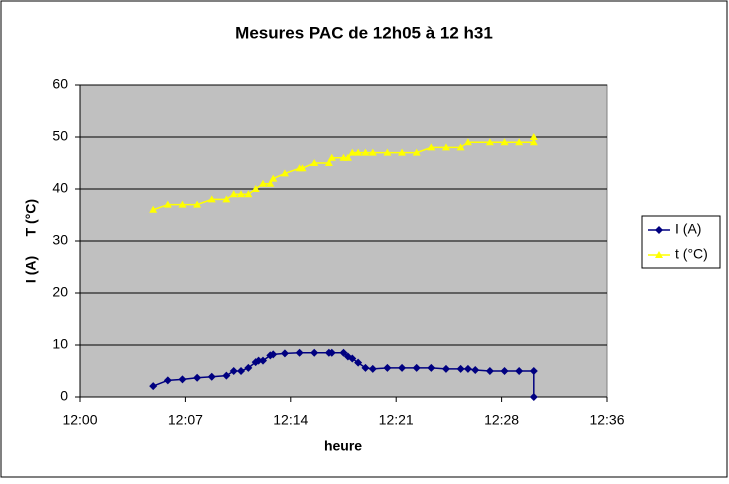 This screenshot has height=484, width=729. Describe the element at coordinates (364, 32) in the screenshot. I see `chart-title: Mesures PAC de 12h05 à 12 h31` at that location.